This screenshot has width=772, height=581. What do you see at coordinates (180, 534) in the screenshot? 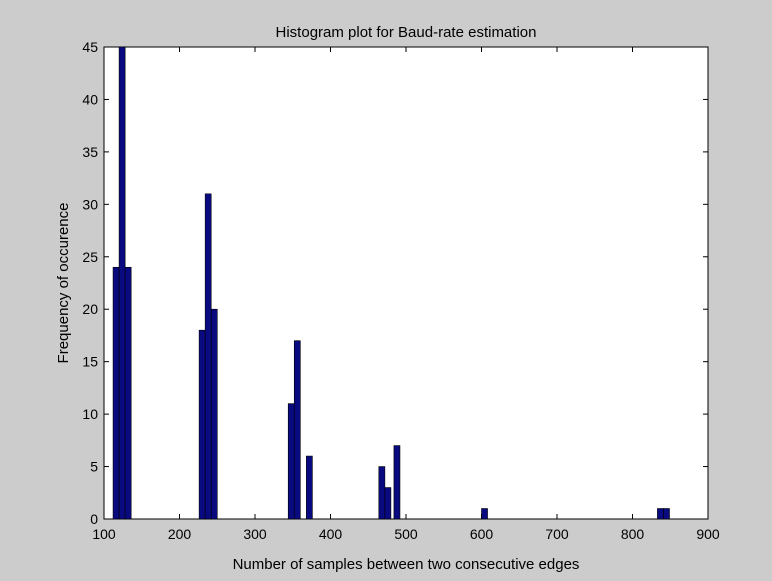
I see `x-tick-label: 200` at bounding box center [180, 534].